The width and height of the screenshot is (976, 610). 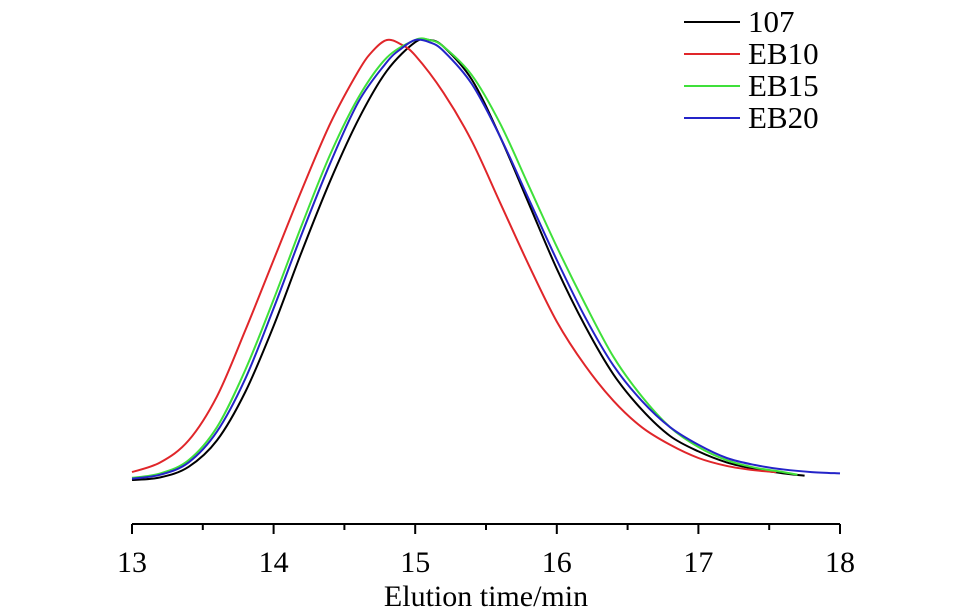 I want to click on x-axis-title: Elution time/min, so click(x=486, y=595).